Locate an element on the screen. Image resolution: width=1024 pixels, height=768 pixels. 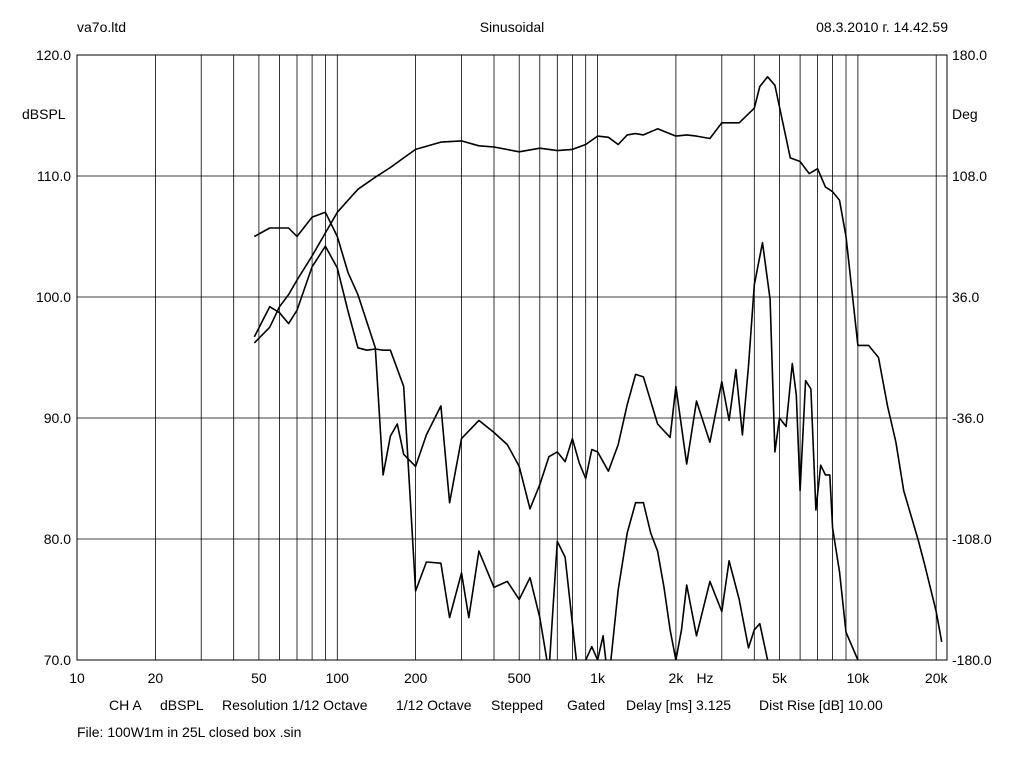
footer-channel: CH A is located at coordinates (125, 705).